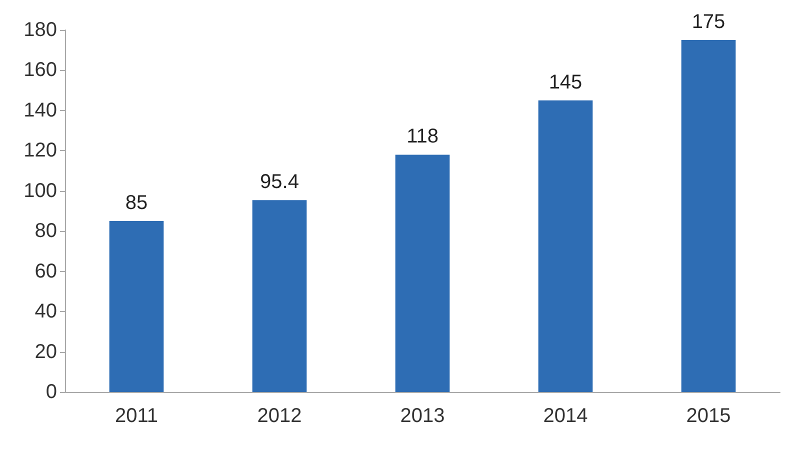 Image resolution: width=800 pixels, height=463 pixels. Describe the element at coordinates (40, 110) in the screenshot. I see `y-tick-label: 140` at that location.